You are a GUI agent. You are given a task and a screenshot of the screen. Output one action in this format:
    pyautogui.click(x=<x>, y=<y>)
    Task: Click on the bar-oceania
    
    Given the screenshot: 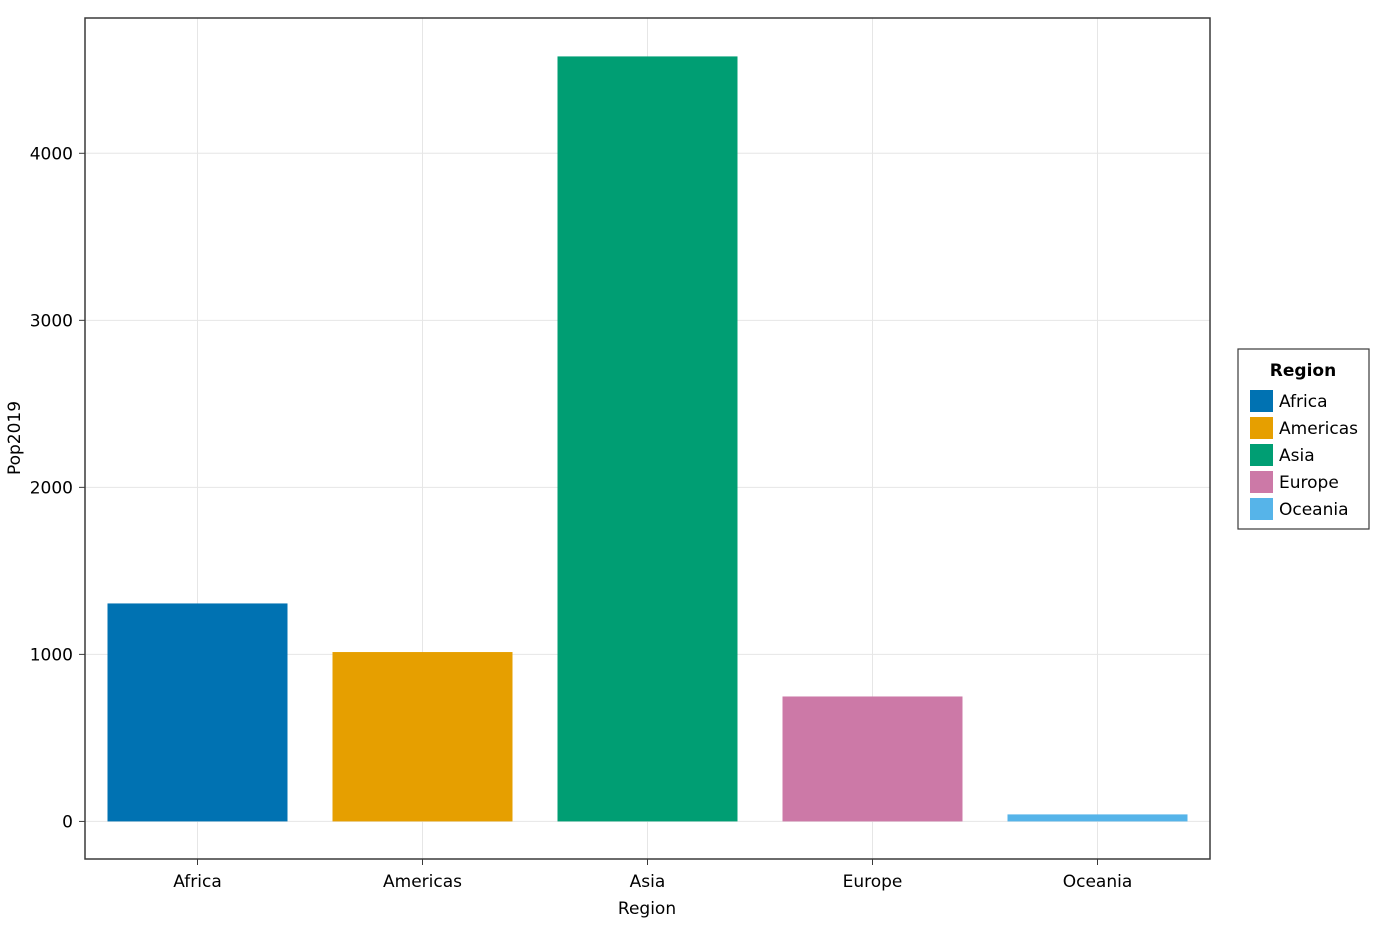 What is the action you would take?
    pyautogui.click(x=1097, y=818)
    